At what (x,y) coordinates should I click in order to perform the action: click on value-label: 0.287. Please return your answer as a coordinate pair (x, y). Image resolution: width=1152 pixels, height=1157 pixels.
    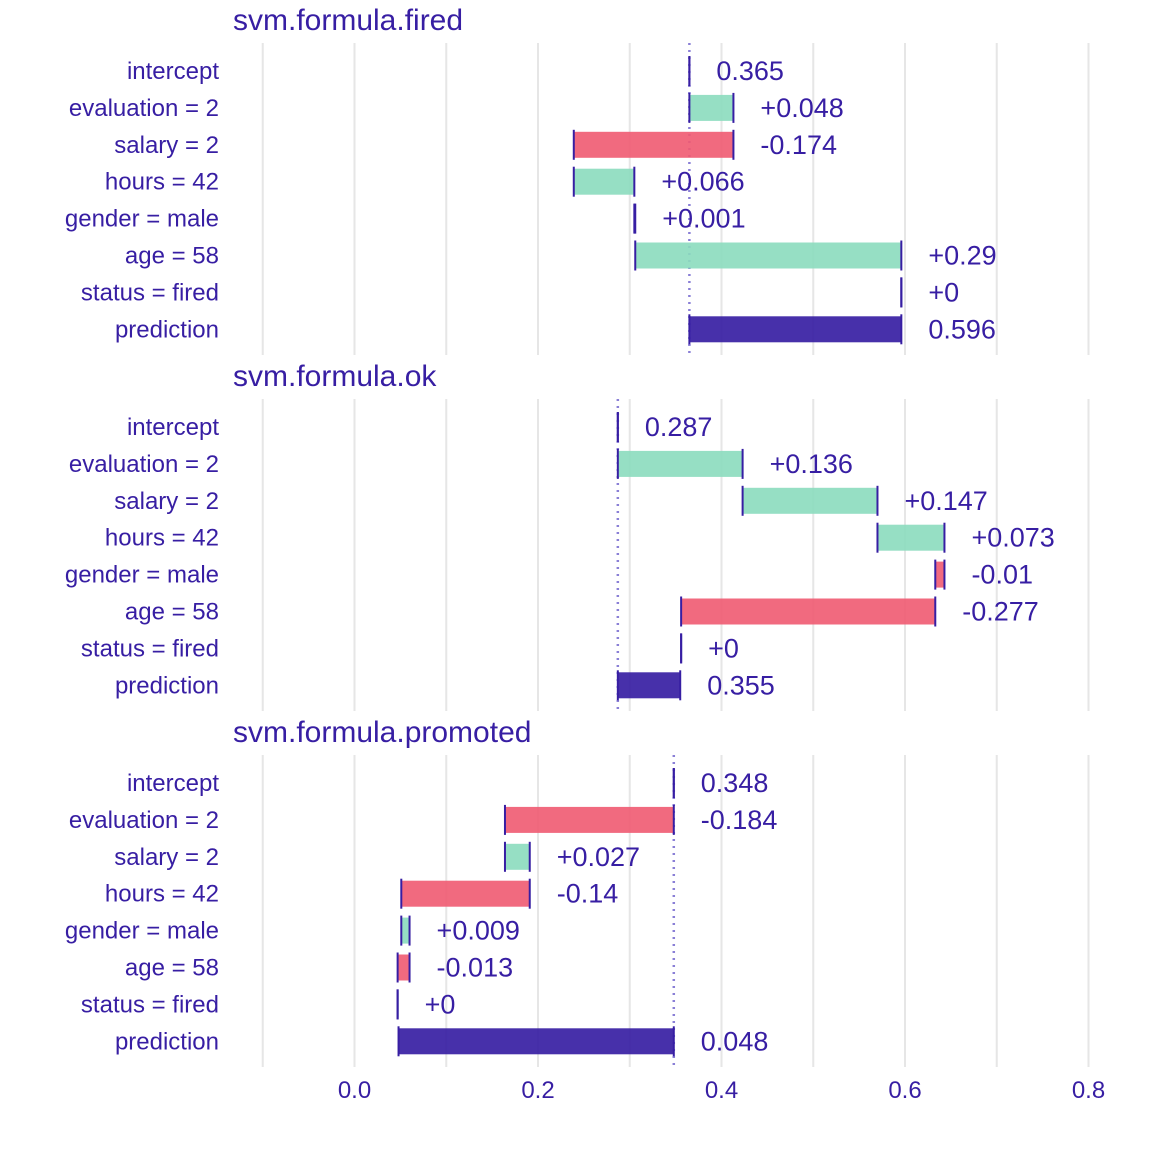
    Looking at the image, I should click on (679, 427).